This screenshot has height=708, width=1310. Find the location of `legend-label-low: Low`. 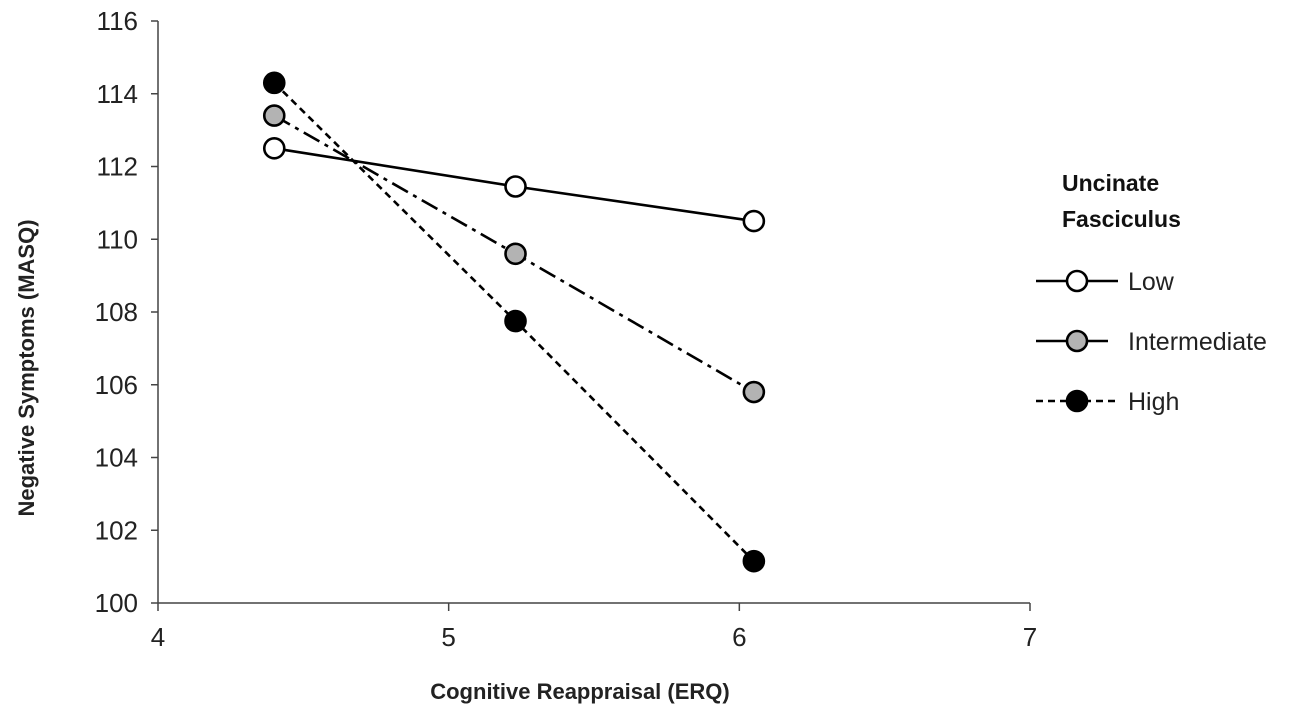

legend-label-low: Low is located at coordinates (1151, 282).